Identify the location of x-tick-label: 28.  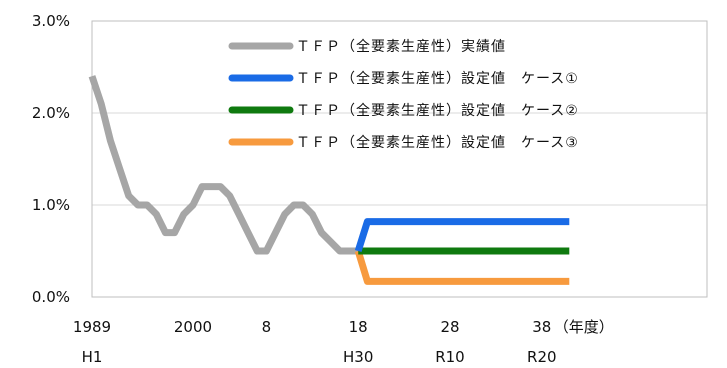
(449, 327).